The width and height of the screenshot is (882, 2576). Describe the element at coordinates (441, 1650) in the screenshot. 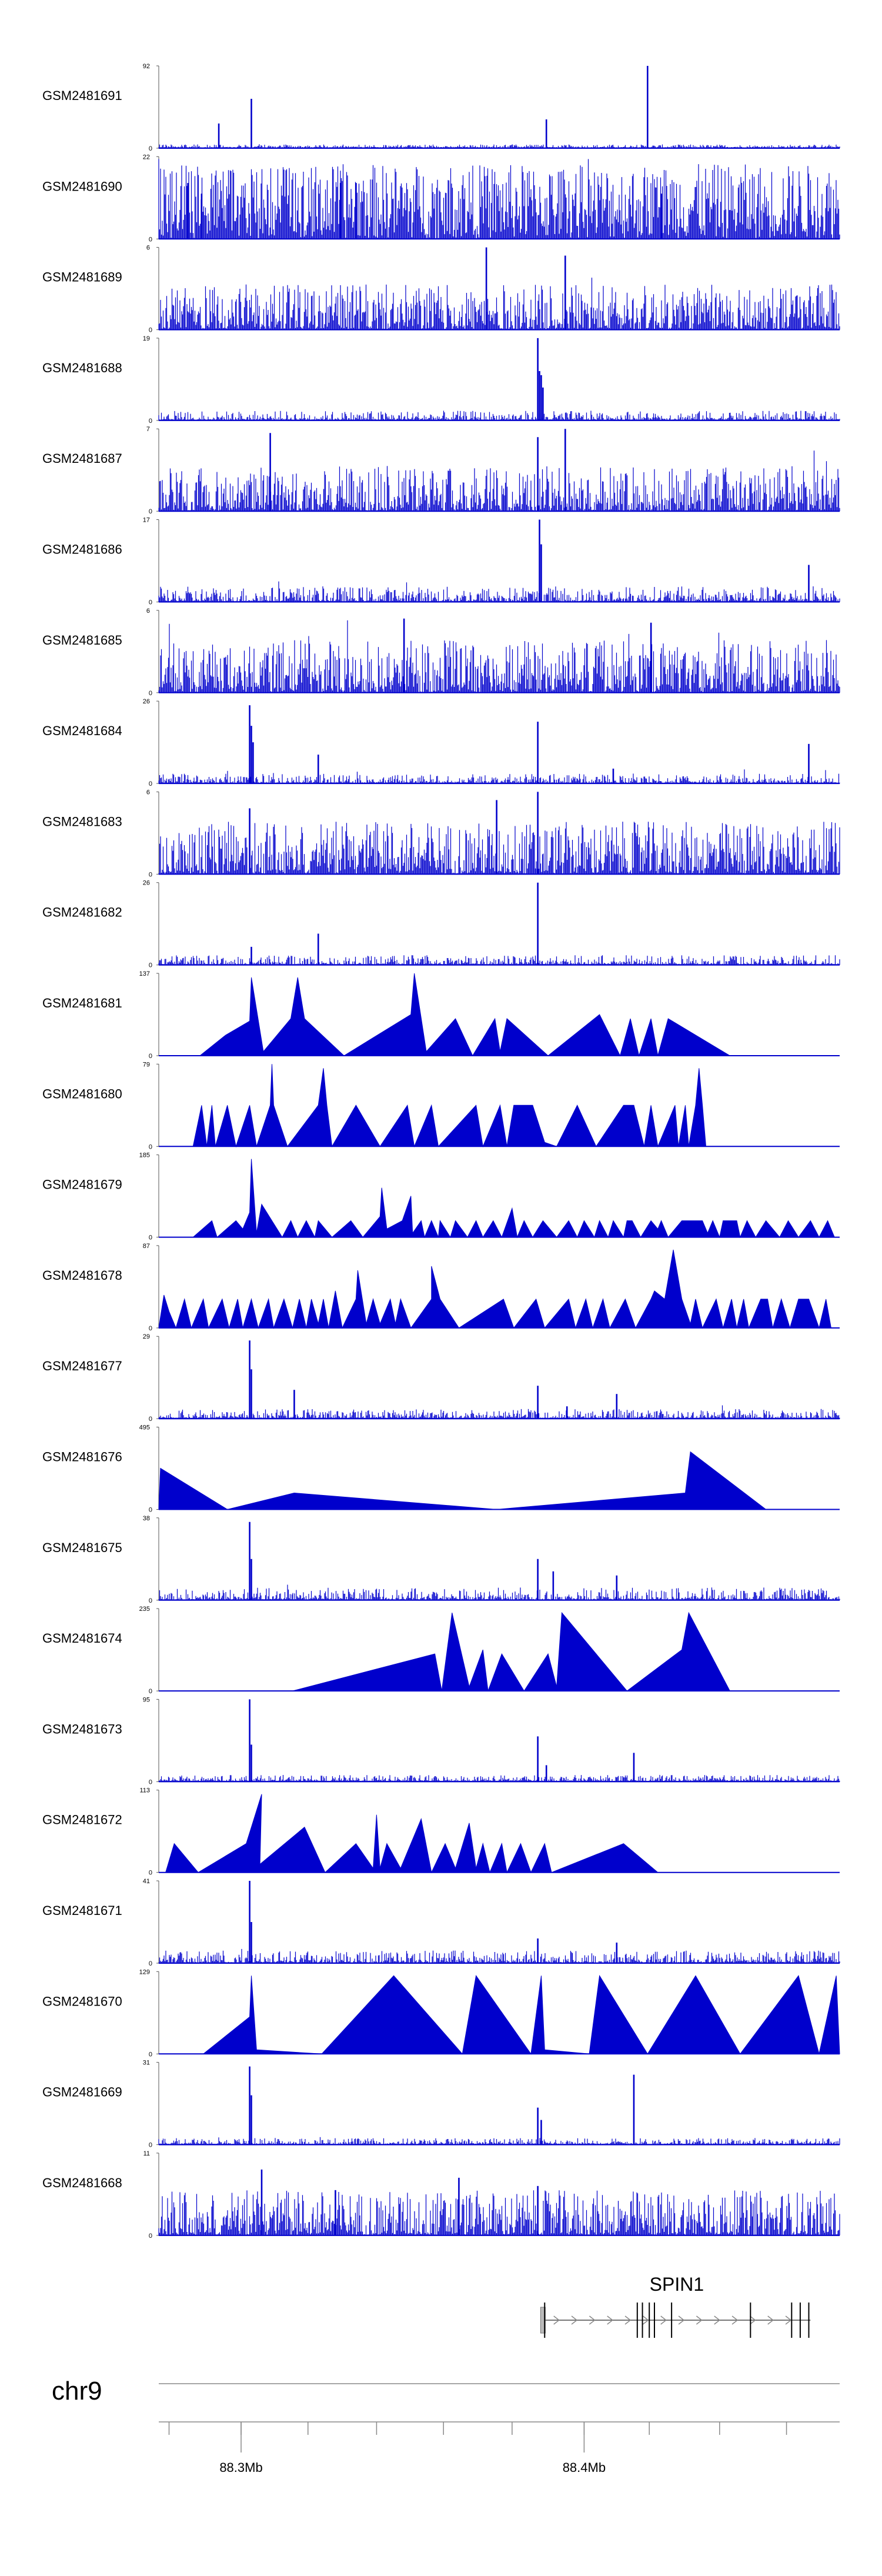

I see `track-GSM2481674: GSM2481674 235 0` at that location.